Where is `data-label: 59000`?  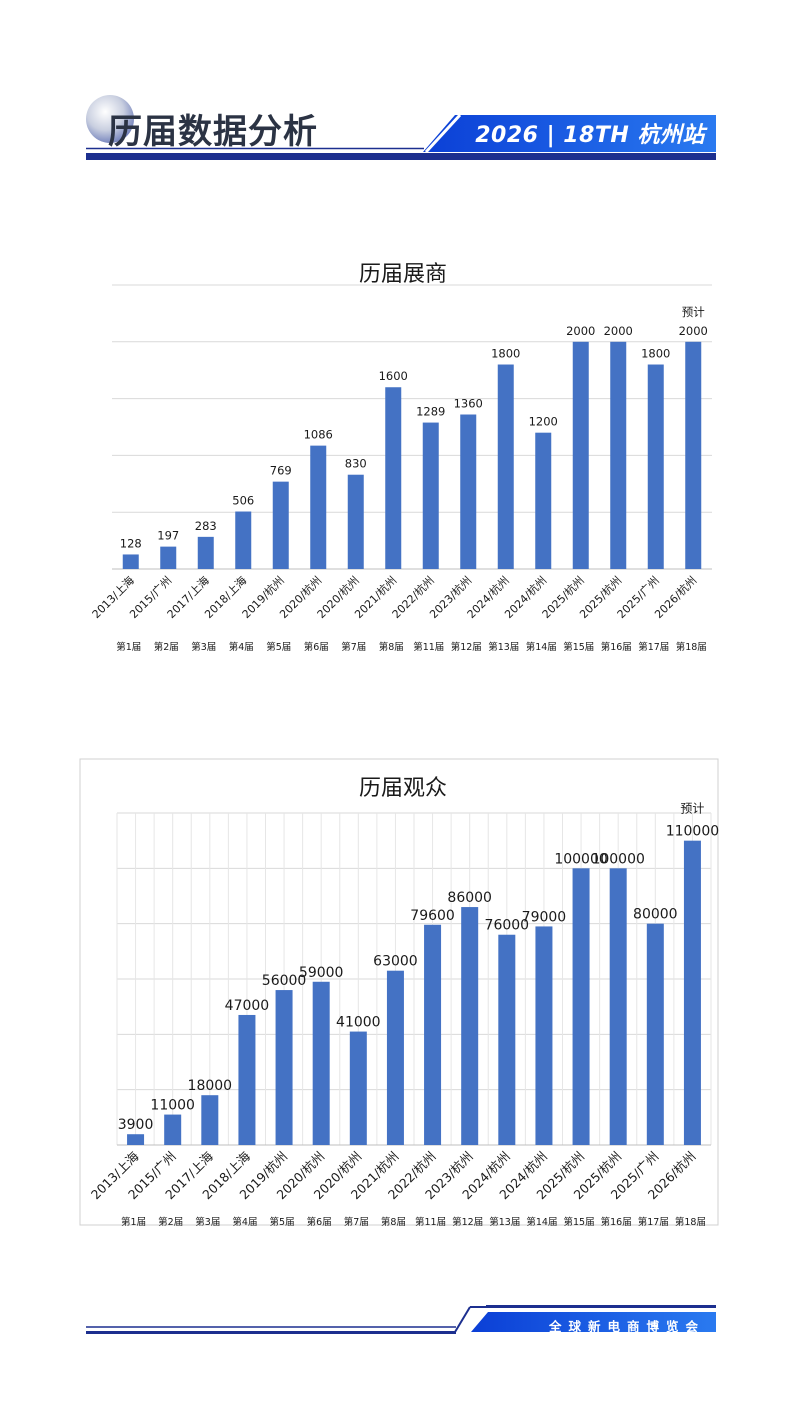 data-label: 59000 is located at coordinates (321, 973).